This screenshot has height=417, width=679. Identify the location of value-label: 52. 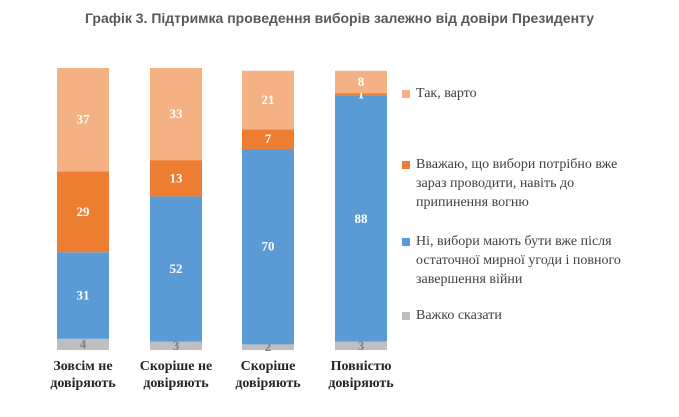
(176, 268).